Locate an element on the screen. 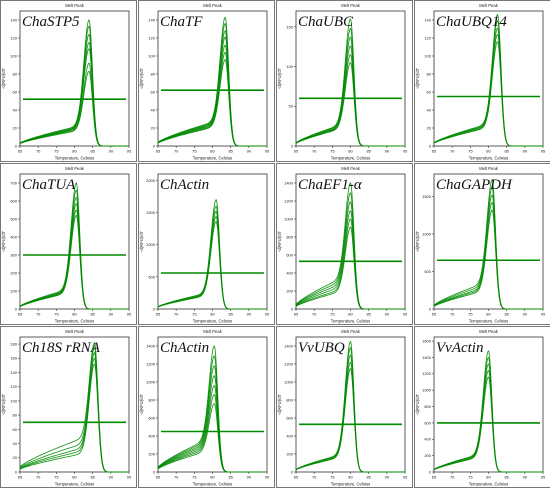 The image size is (550, 488). y-tick-label: 300 is located at coordinates (13, 254).